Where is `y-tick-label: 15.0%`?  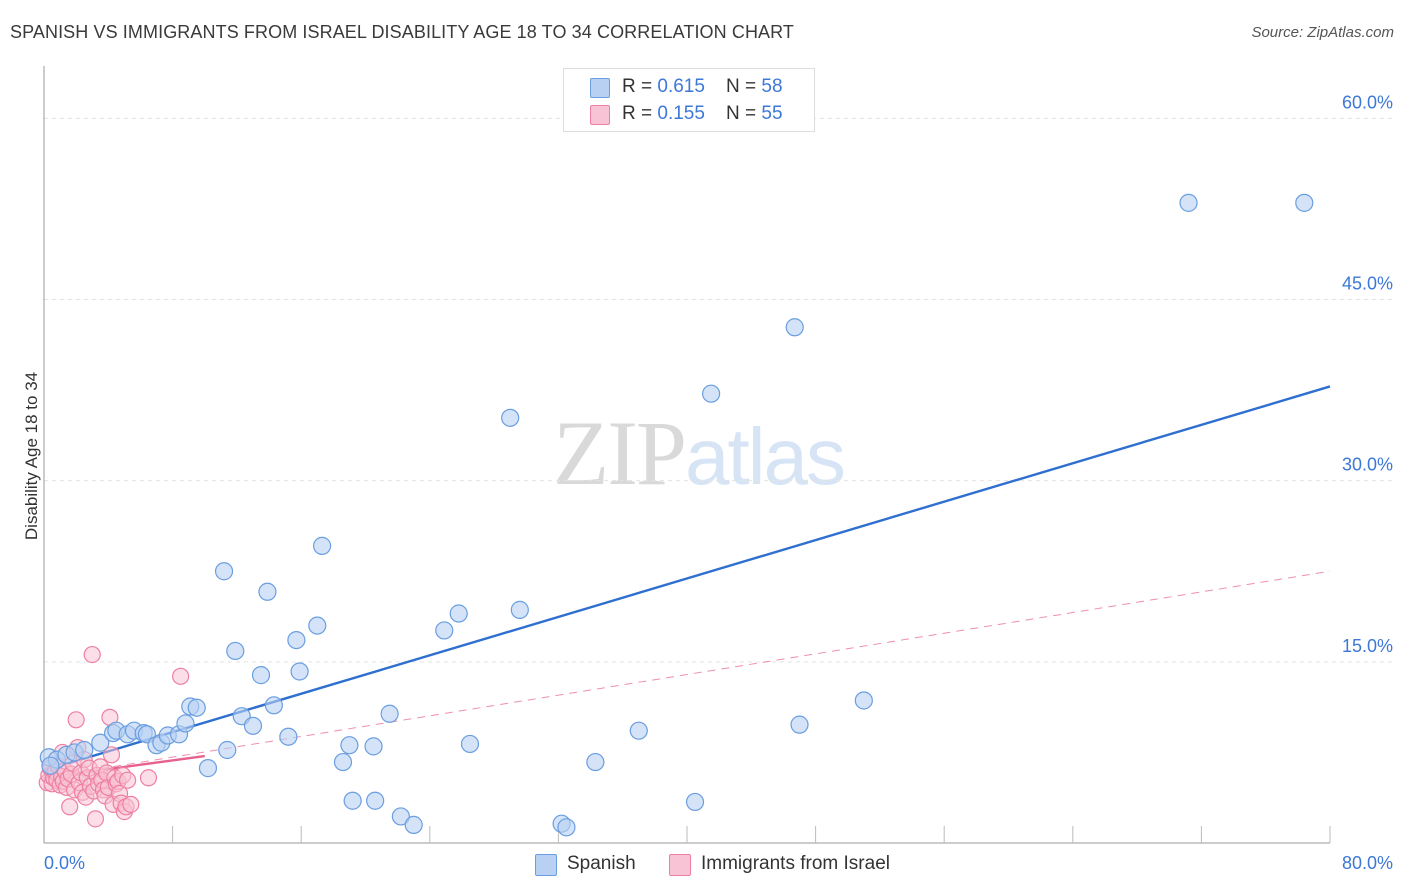 y-tick-label: 15.0% is located at coordinates (1367, 646).